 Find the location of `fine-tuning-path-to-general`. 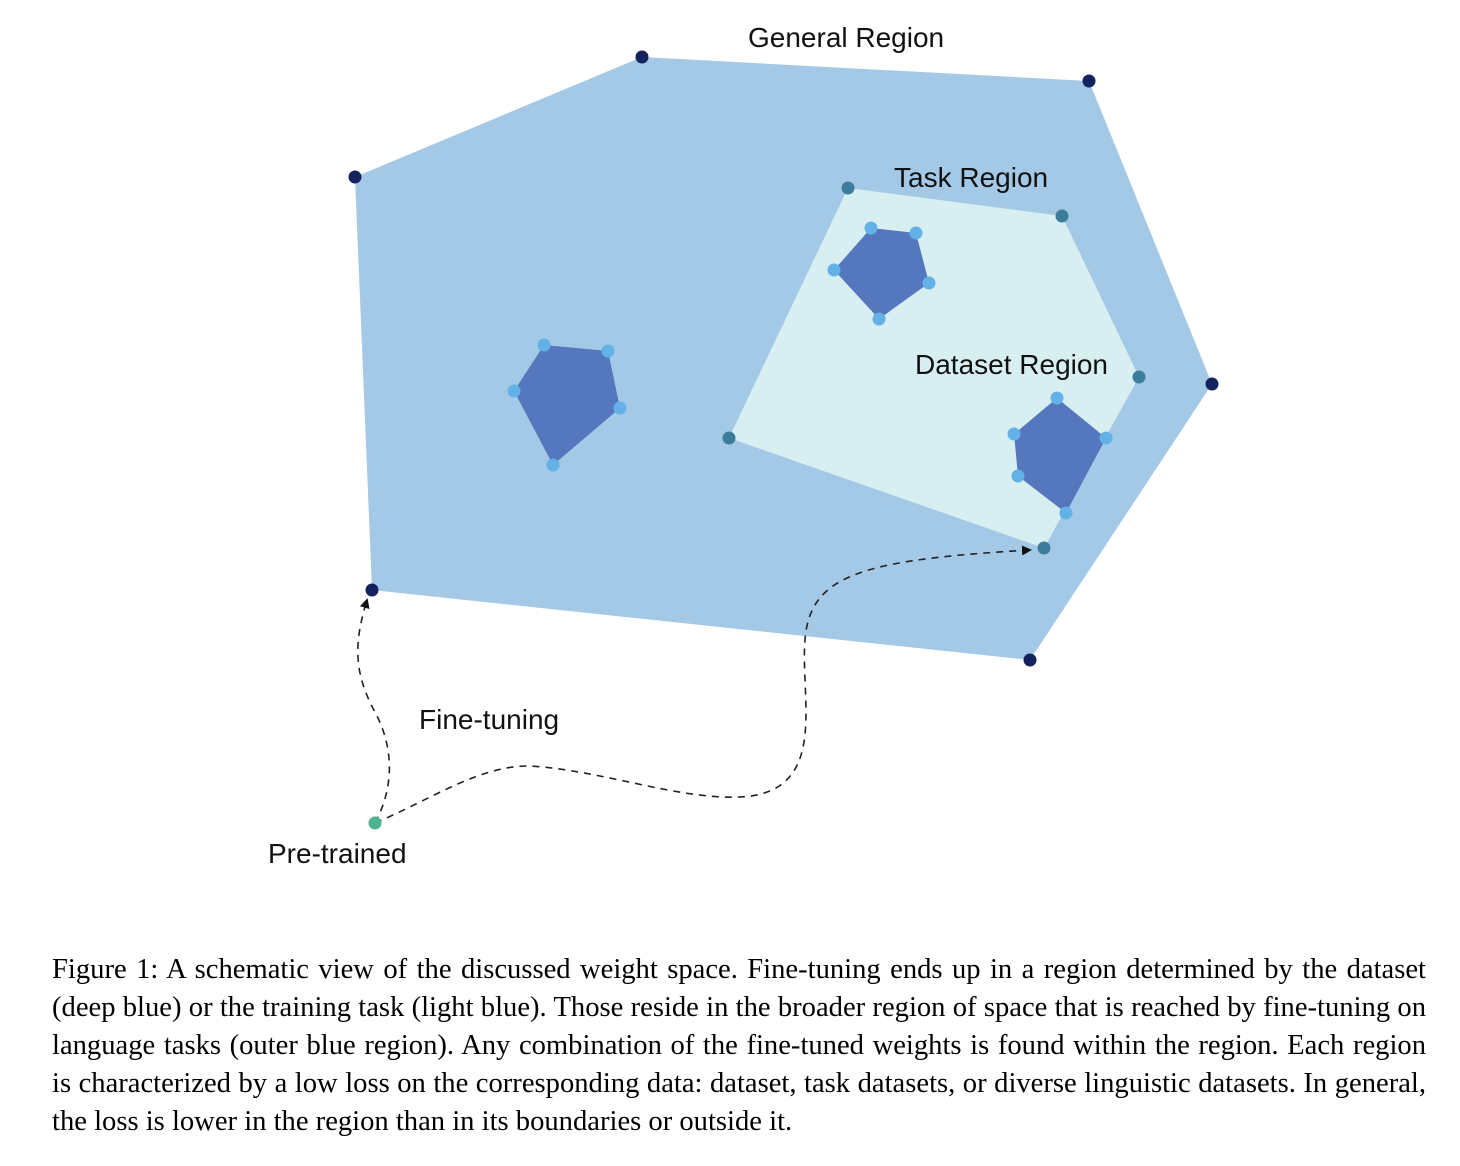

fine-tuning-path-to-general is located at coordinates (374, 711).